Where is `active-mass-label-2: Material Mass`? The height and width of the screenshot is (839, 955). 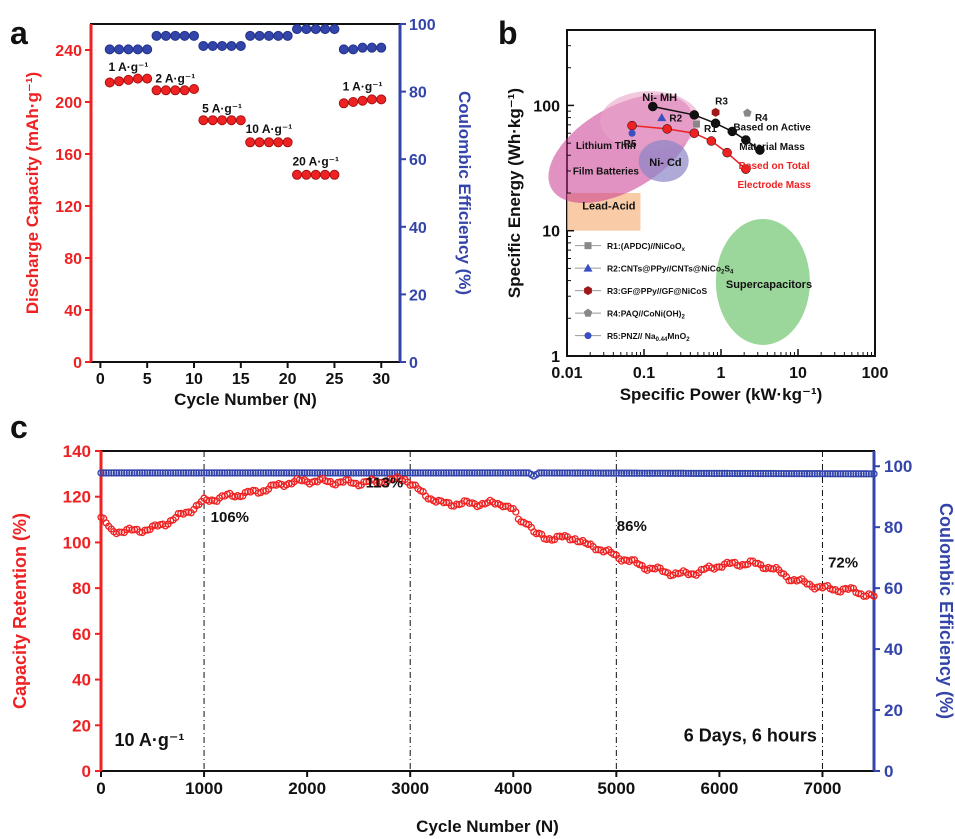
active-mass-label-2: Material Mass is located at coordinates (772, 147).